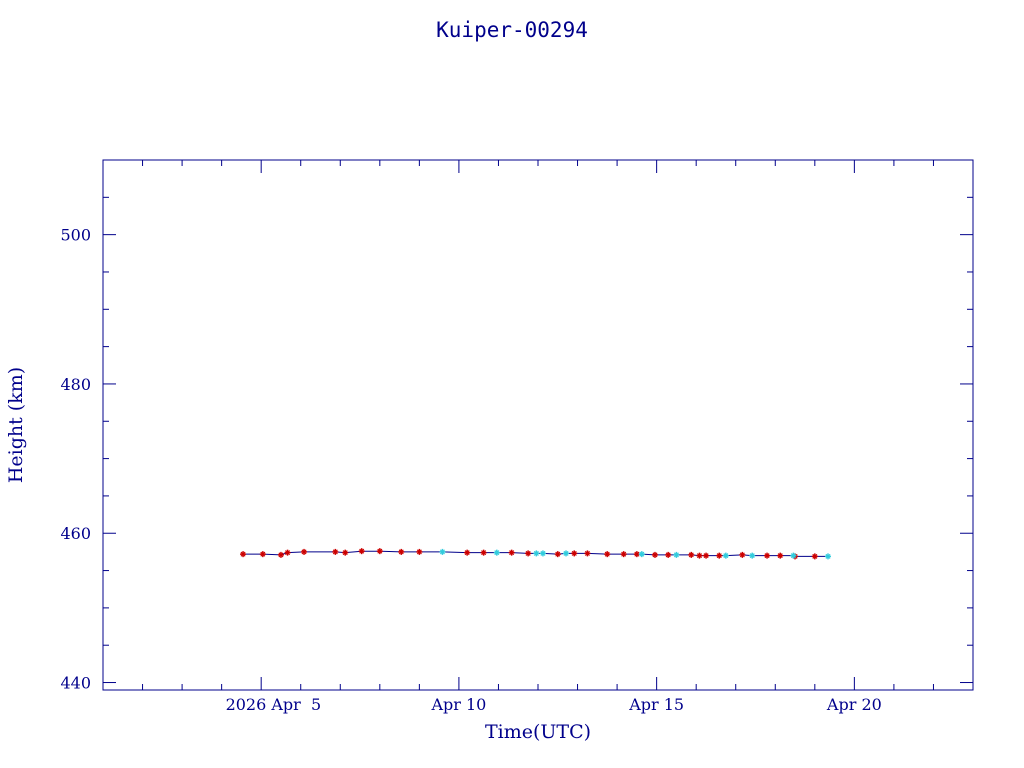  What do you see at coordinates (512, 30) in the screenshot?
I see `chart-title: Kuiper-00294` at bounding box center [512, 30].